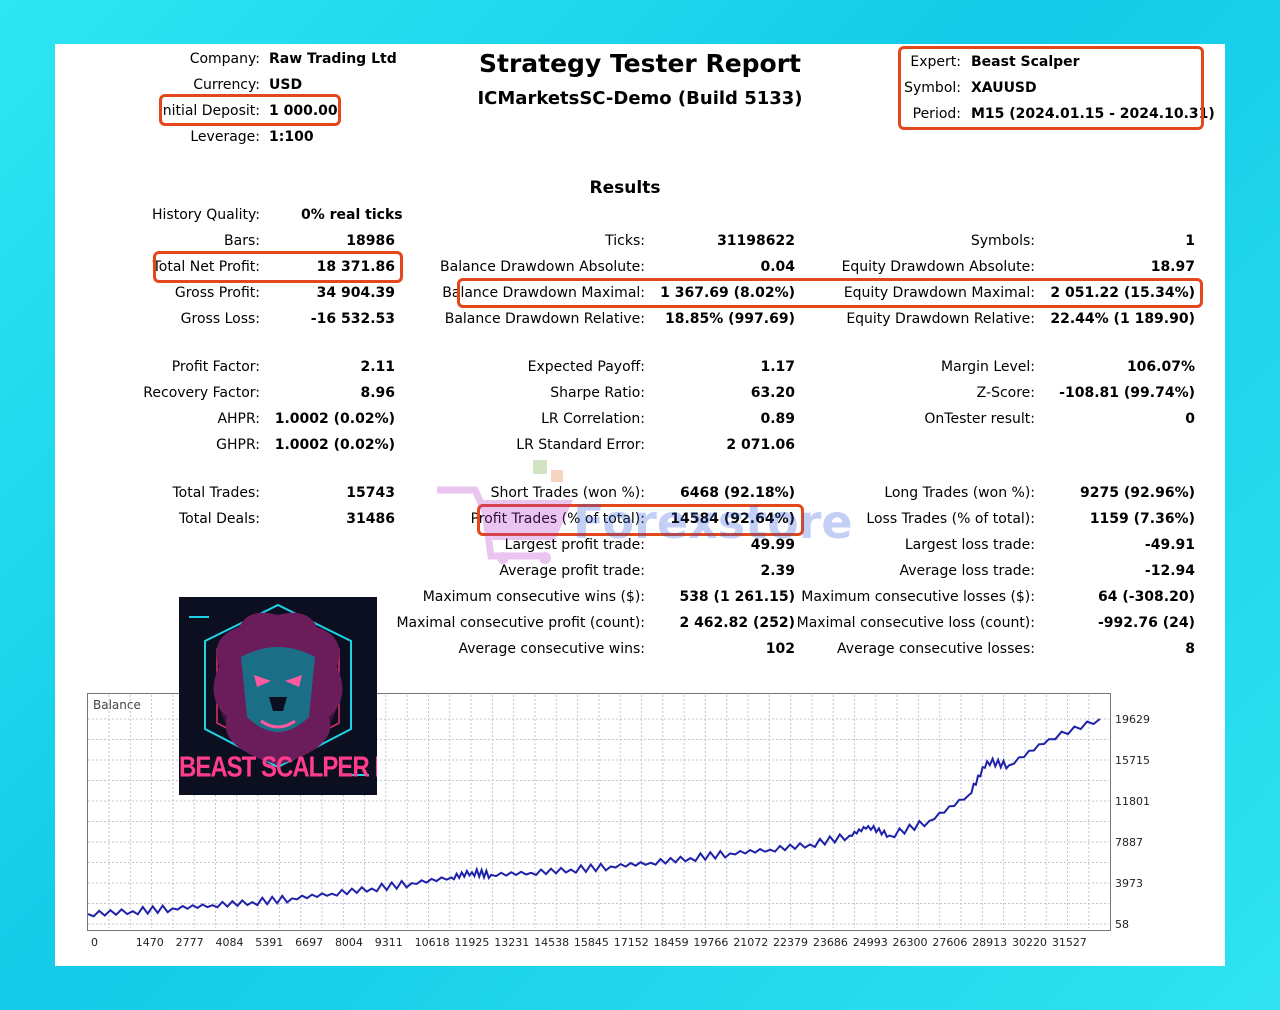  I want to click on lr-correlation-value: 0.89, so click(777, 419).